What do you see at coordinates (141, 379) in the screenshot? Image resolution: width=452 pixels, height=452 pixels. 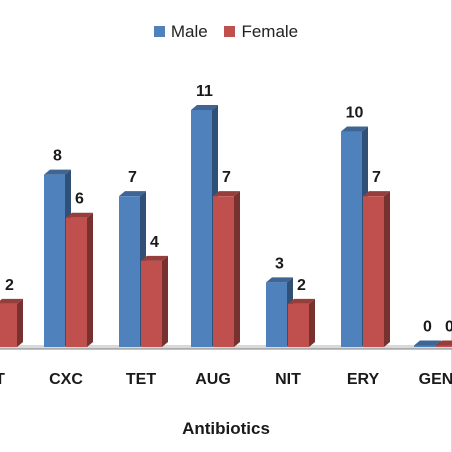 I see `x-tick-label-tet: TET` at bounding box center [141, 379].